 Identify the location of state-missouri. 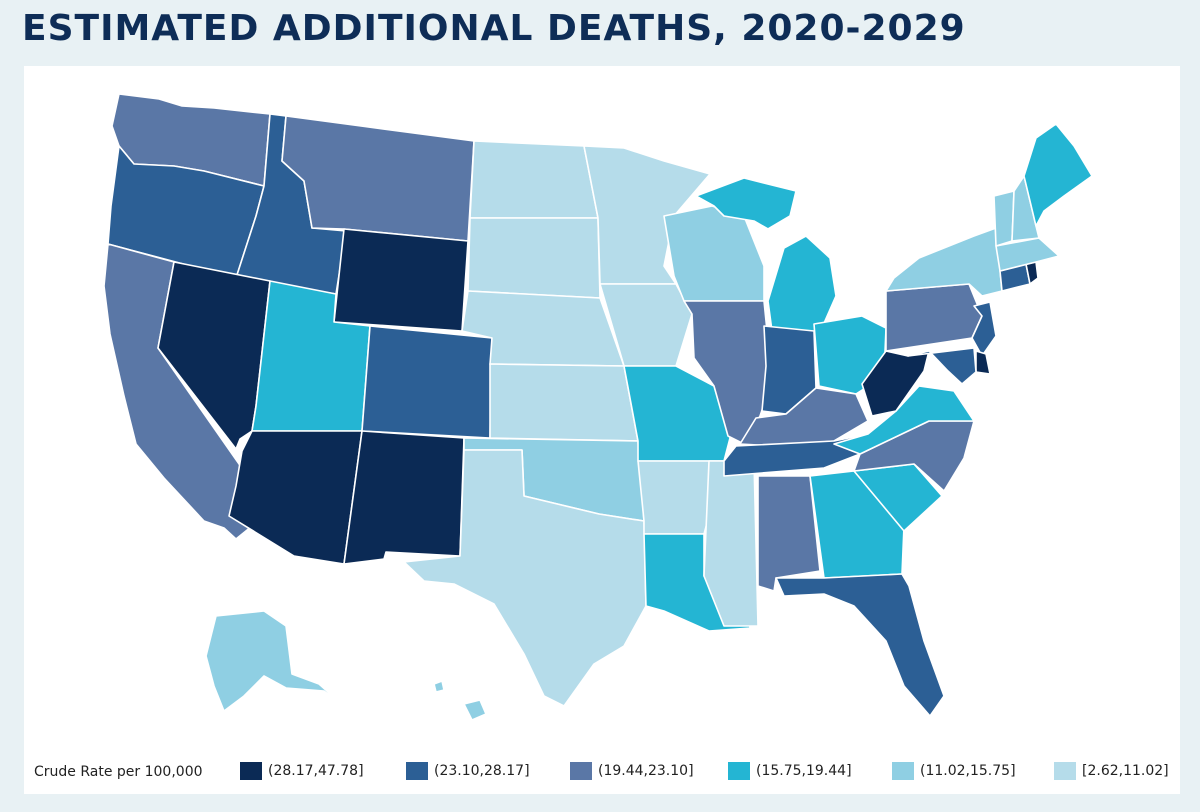
(677, 413).